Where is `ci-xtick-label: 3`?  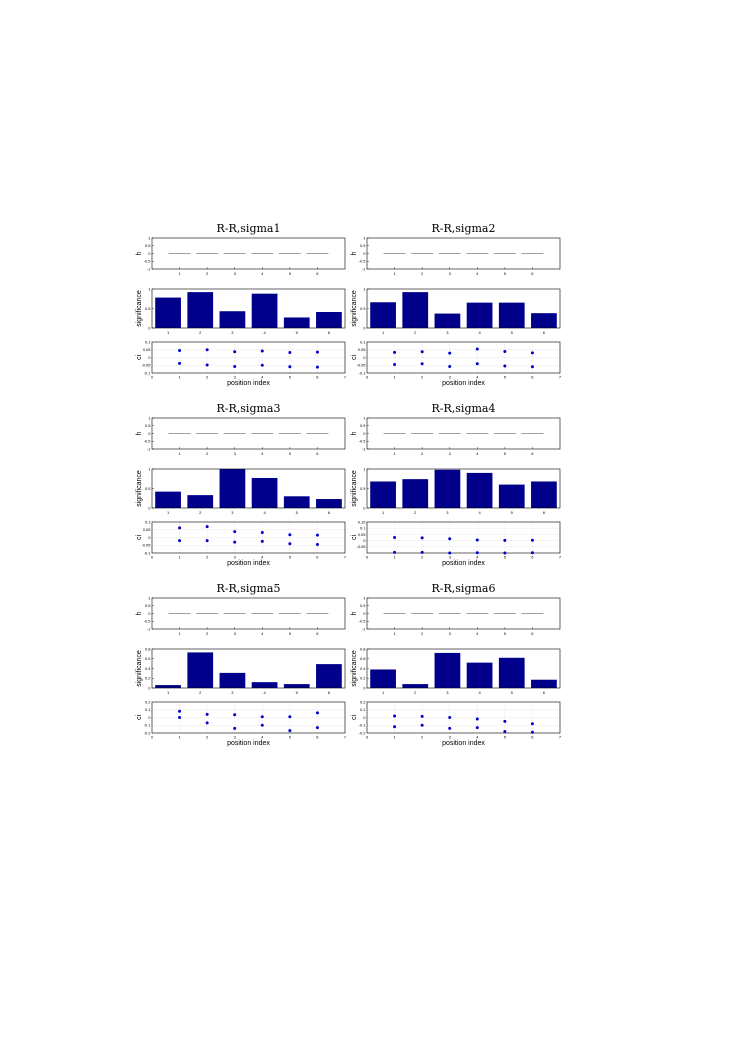
ci-xtick-label: 3 is located at coordinates (235, 557).